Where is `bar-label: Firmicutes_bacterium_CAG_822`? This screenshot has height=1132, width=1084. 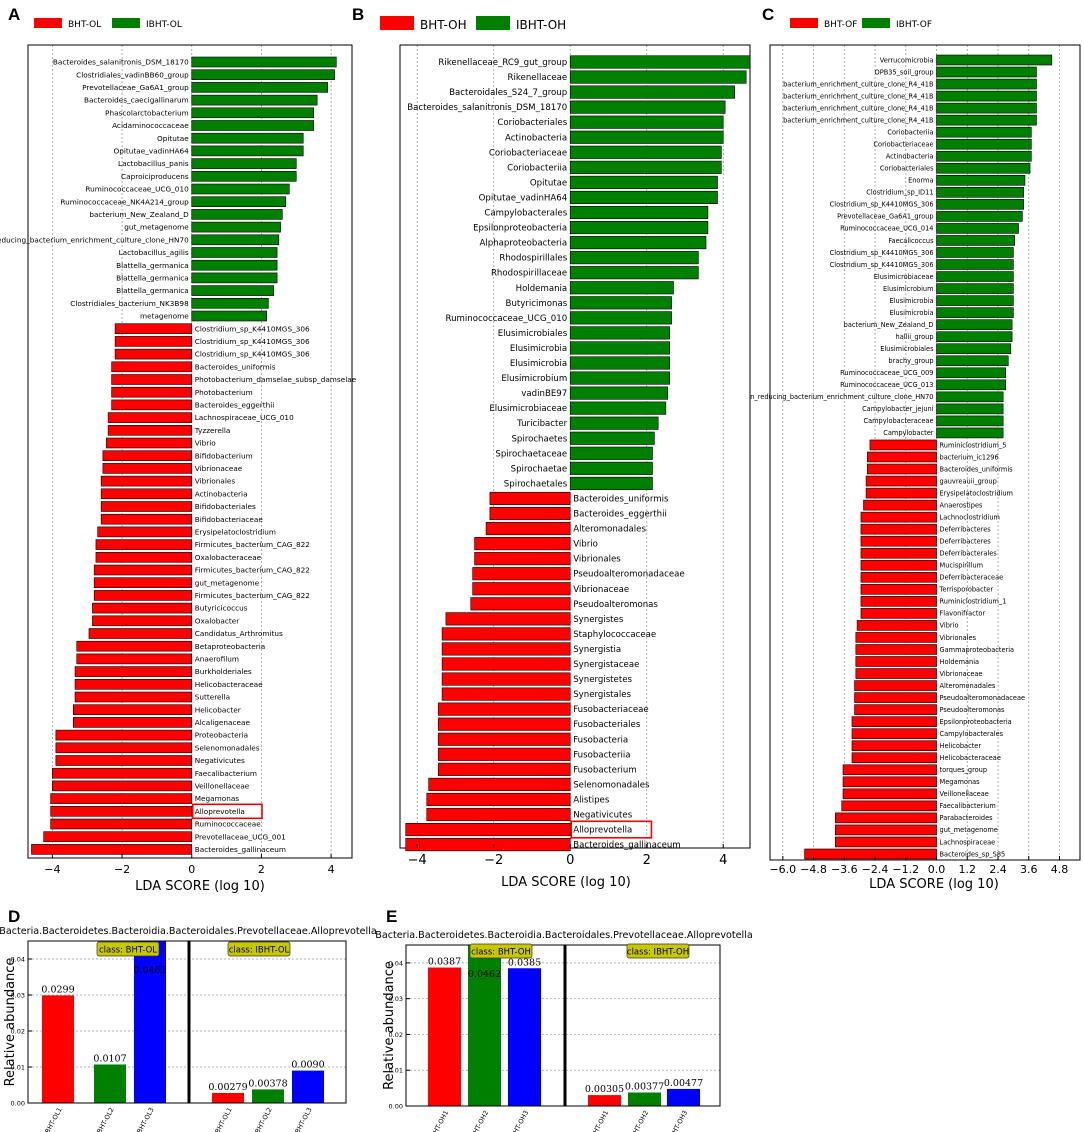 bar-label: Firmicutes_bacterium_CAG_822 is located at coordinates (252, 544).